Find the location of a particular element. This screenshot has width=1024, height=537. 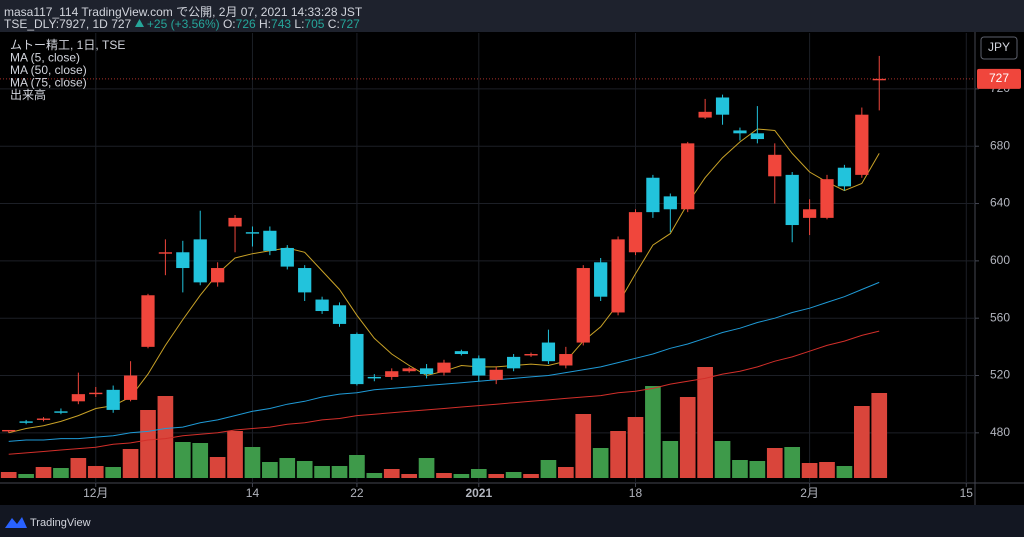

y-tick-label: 640 is located at coordinates (1000, 203).